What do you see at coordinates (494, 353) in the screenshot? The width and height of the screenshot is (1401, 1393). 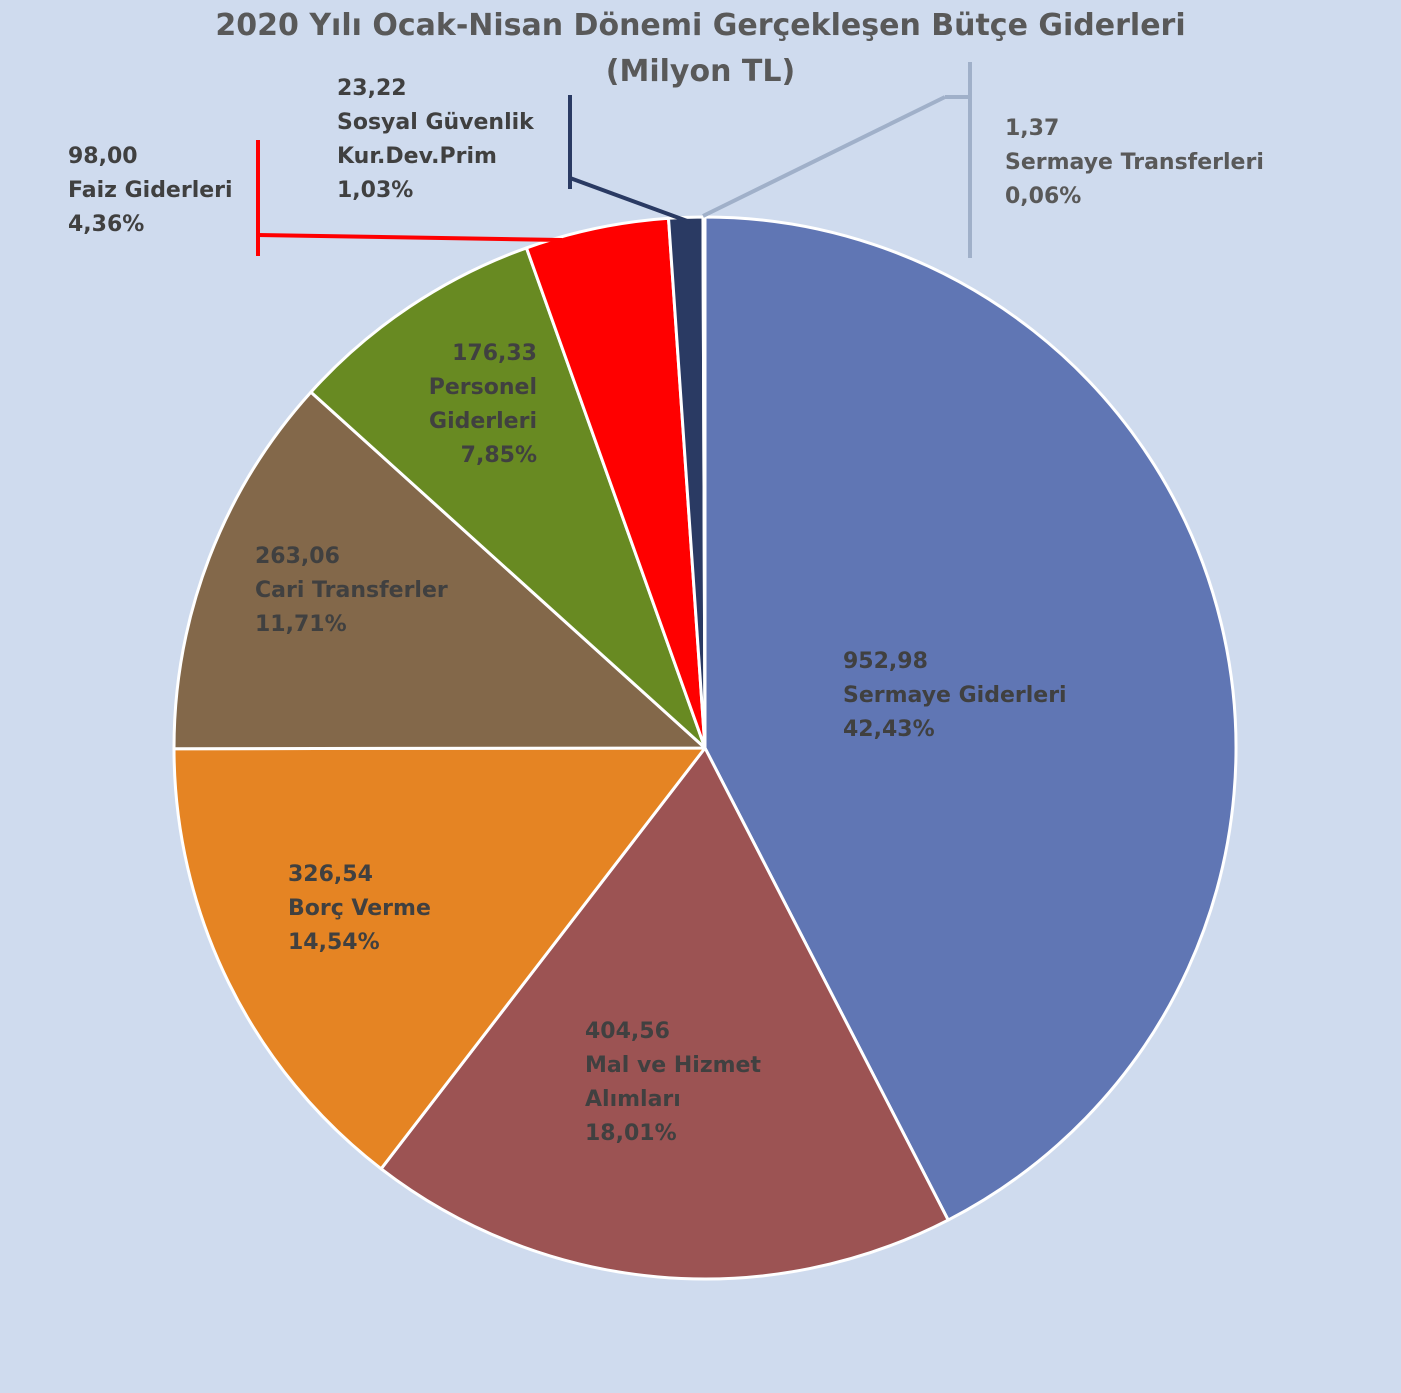 I see `value-label: 176,33` at bounding box center [494, 353].